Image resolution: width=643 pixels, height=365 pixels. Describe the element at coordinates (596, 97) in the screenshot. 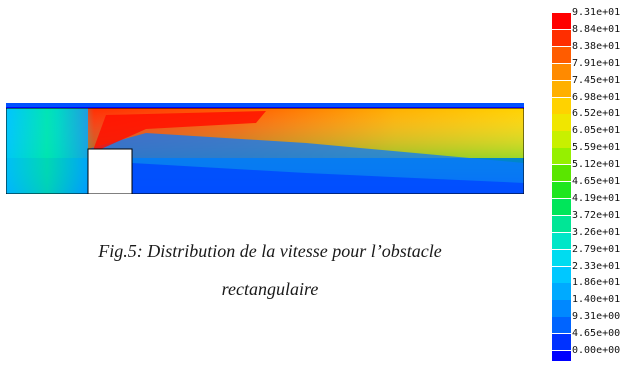

I see `legend-tick-label: 6.98e+01` at that location.